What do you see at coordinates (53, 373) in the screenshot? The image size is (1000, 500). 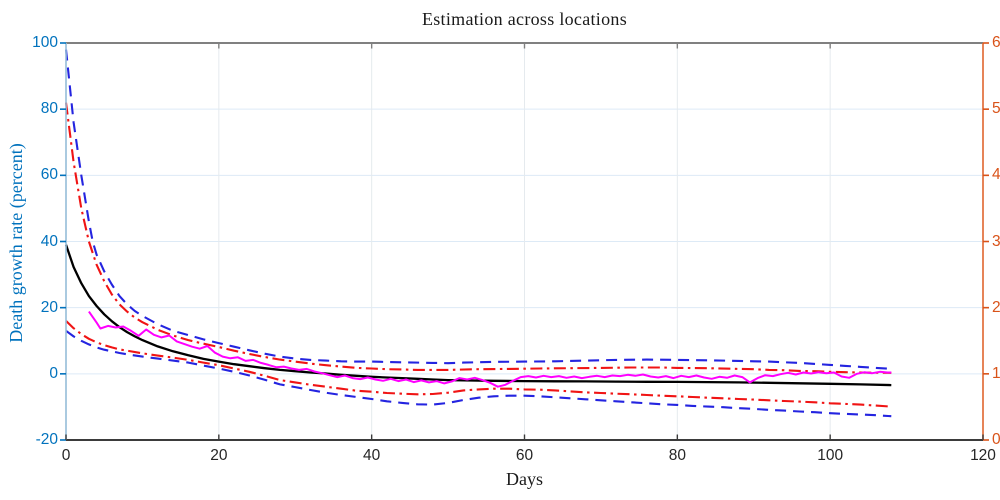 I see `left-axis-tick-label: 0` at bounding box center [53, 373].